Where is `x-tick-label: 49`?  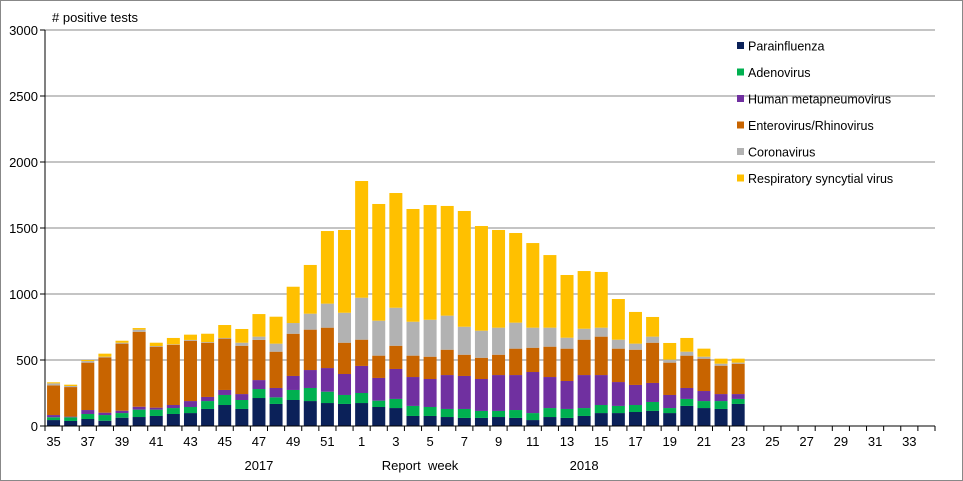
x-tick-label: 49 is located at coordinates (293, 441).